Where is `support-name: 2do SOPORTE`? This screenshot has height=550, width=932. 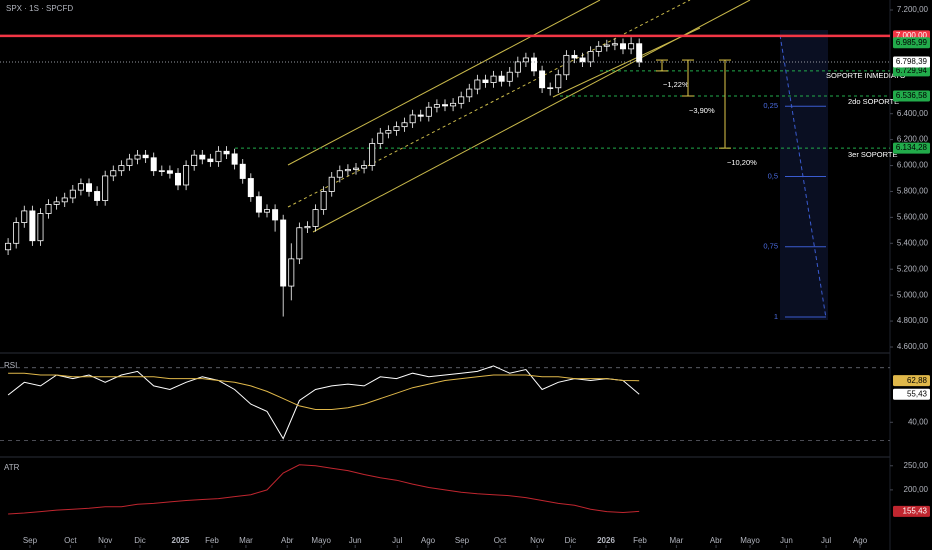
support-name: 2do SOPORTE is located at coordinates (873, 101).